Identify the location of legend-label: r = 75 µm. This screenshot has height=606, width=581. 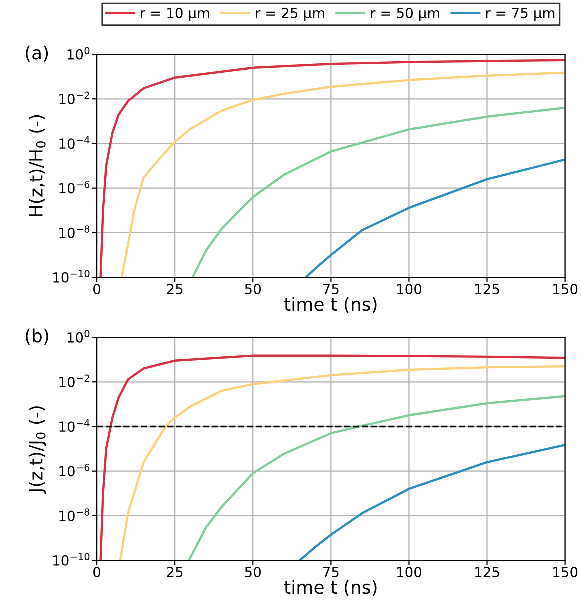
(520, 15).